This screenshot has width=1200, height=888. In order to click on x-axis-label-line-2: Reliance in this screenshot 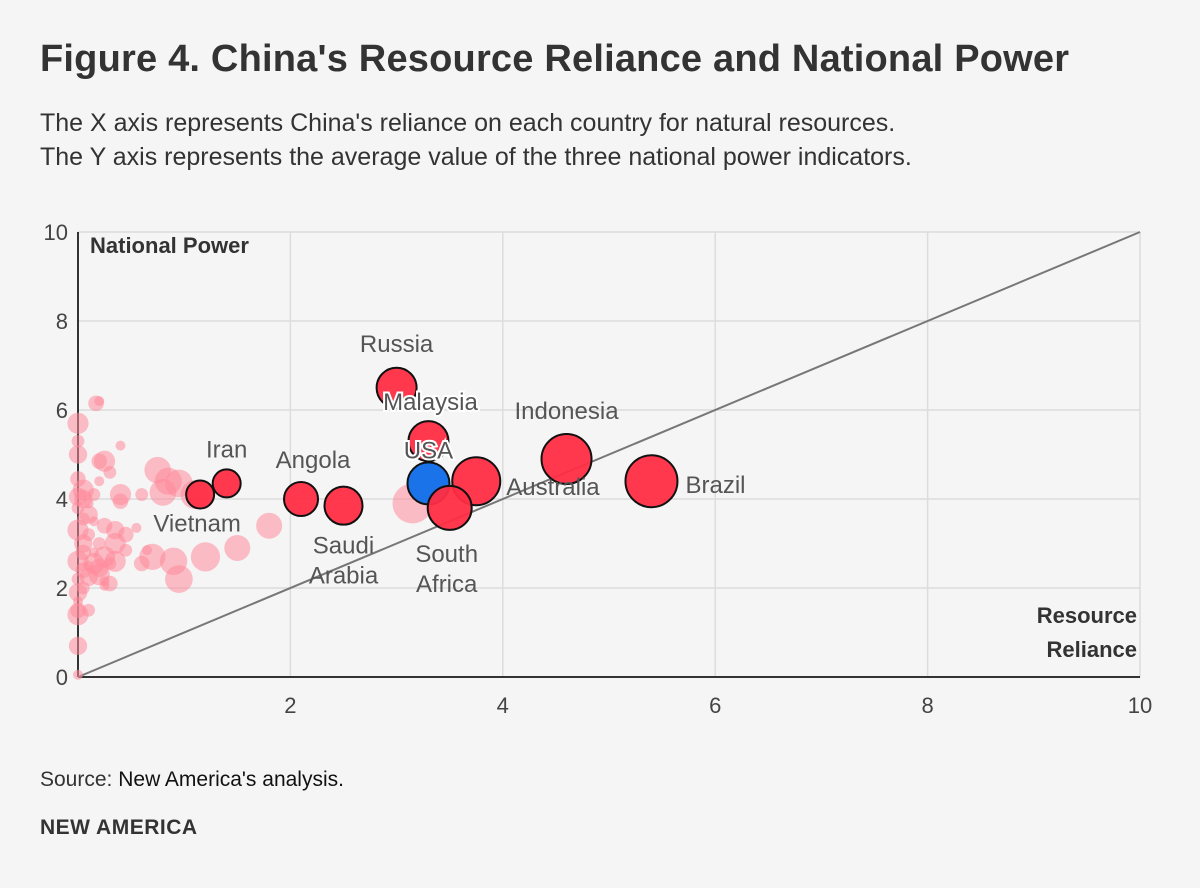, I will do `click(1092, 649)`.